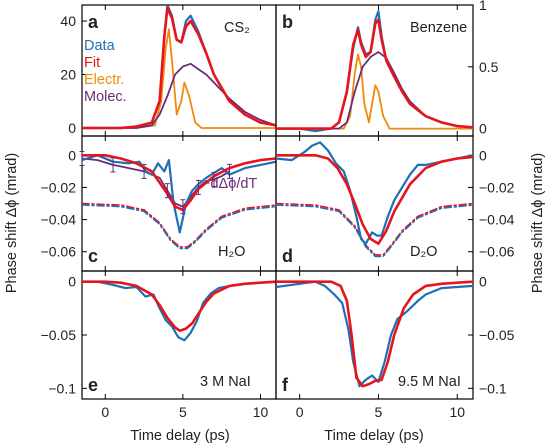 The image size is (550, 447). What do you see at coordinates (100, 46) in the screenshot?
I see `legend-data: Data` at bounding box center [100, 46].